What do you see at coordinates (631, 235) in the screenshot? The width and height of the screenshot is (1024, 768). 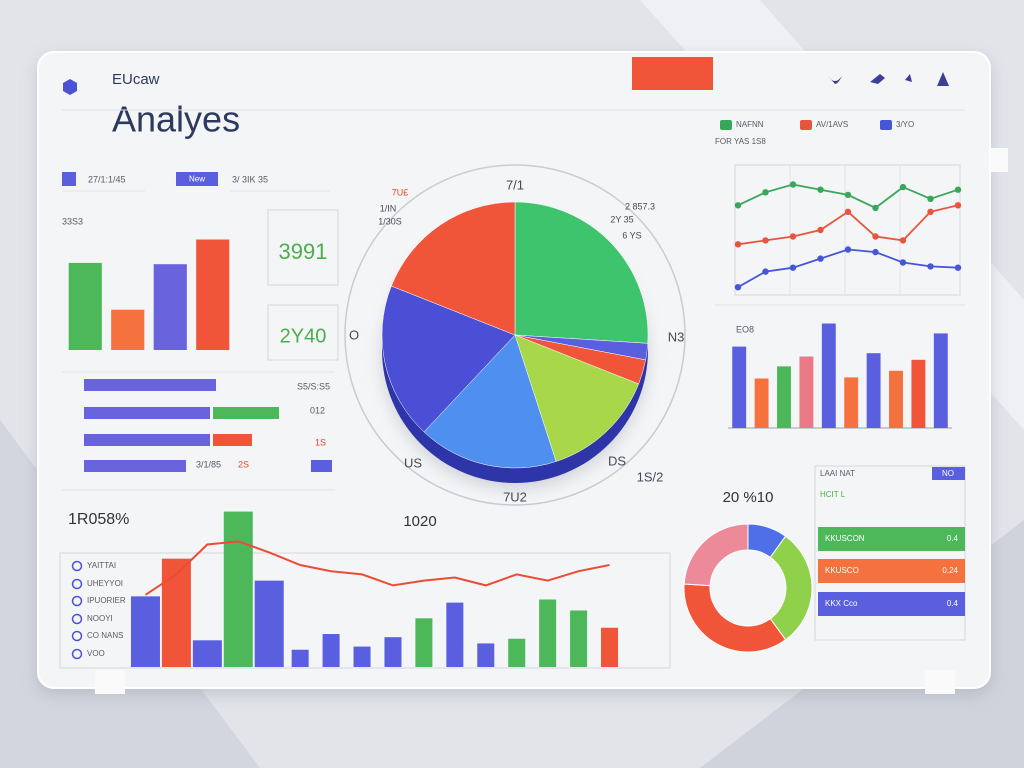 I see `annotation: 6 YS` at bounding box center [631, 235].